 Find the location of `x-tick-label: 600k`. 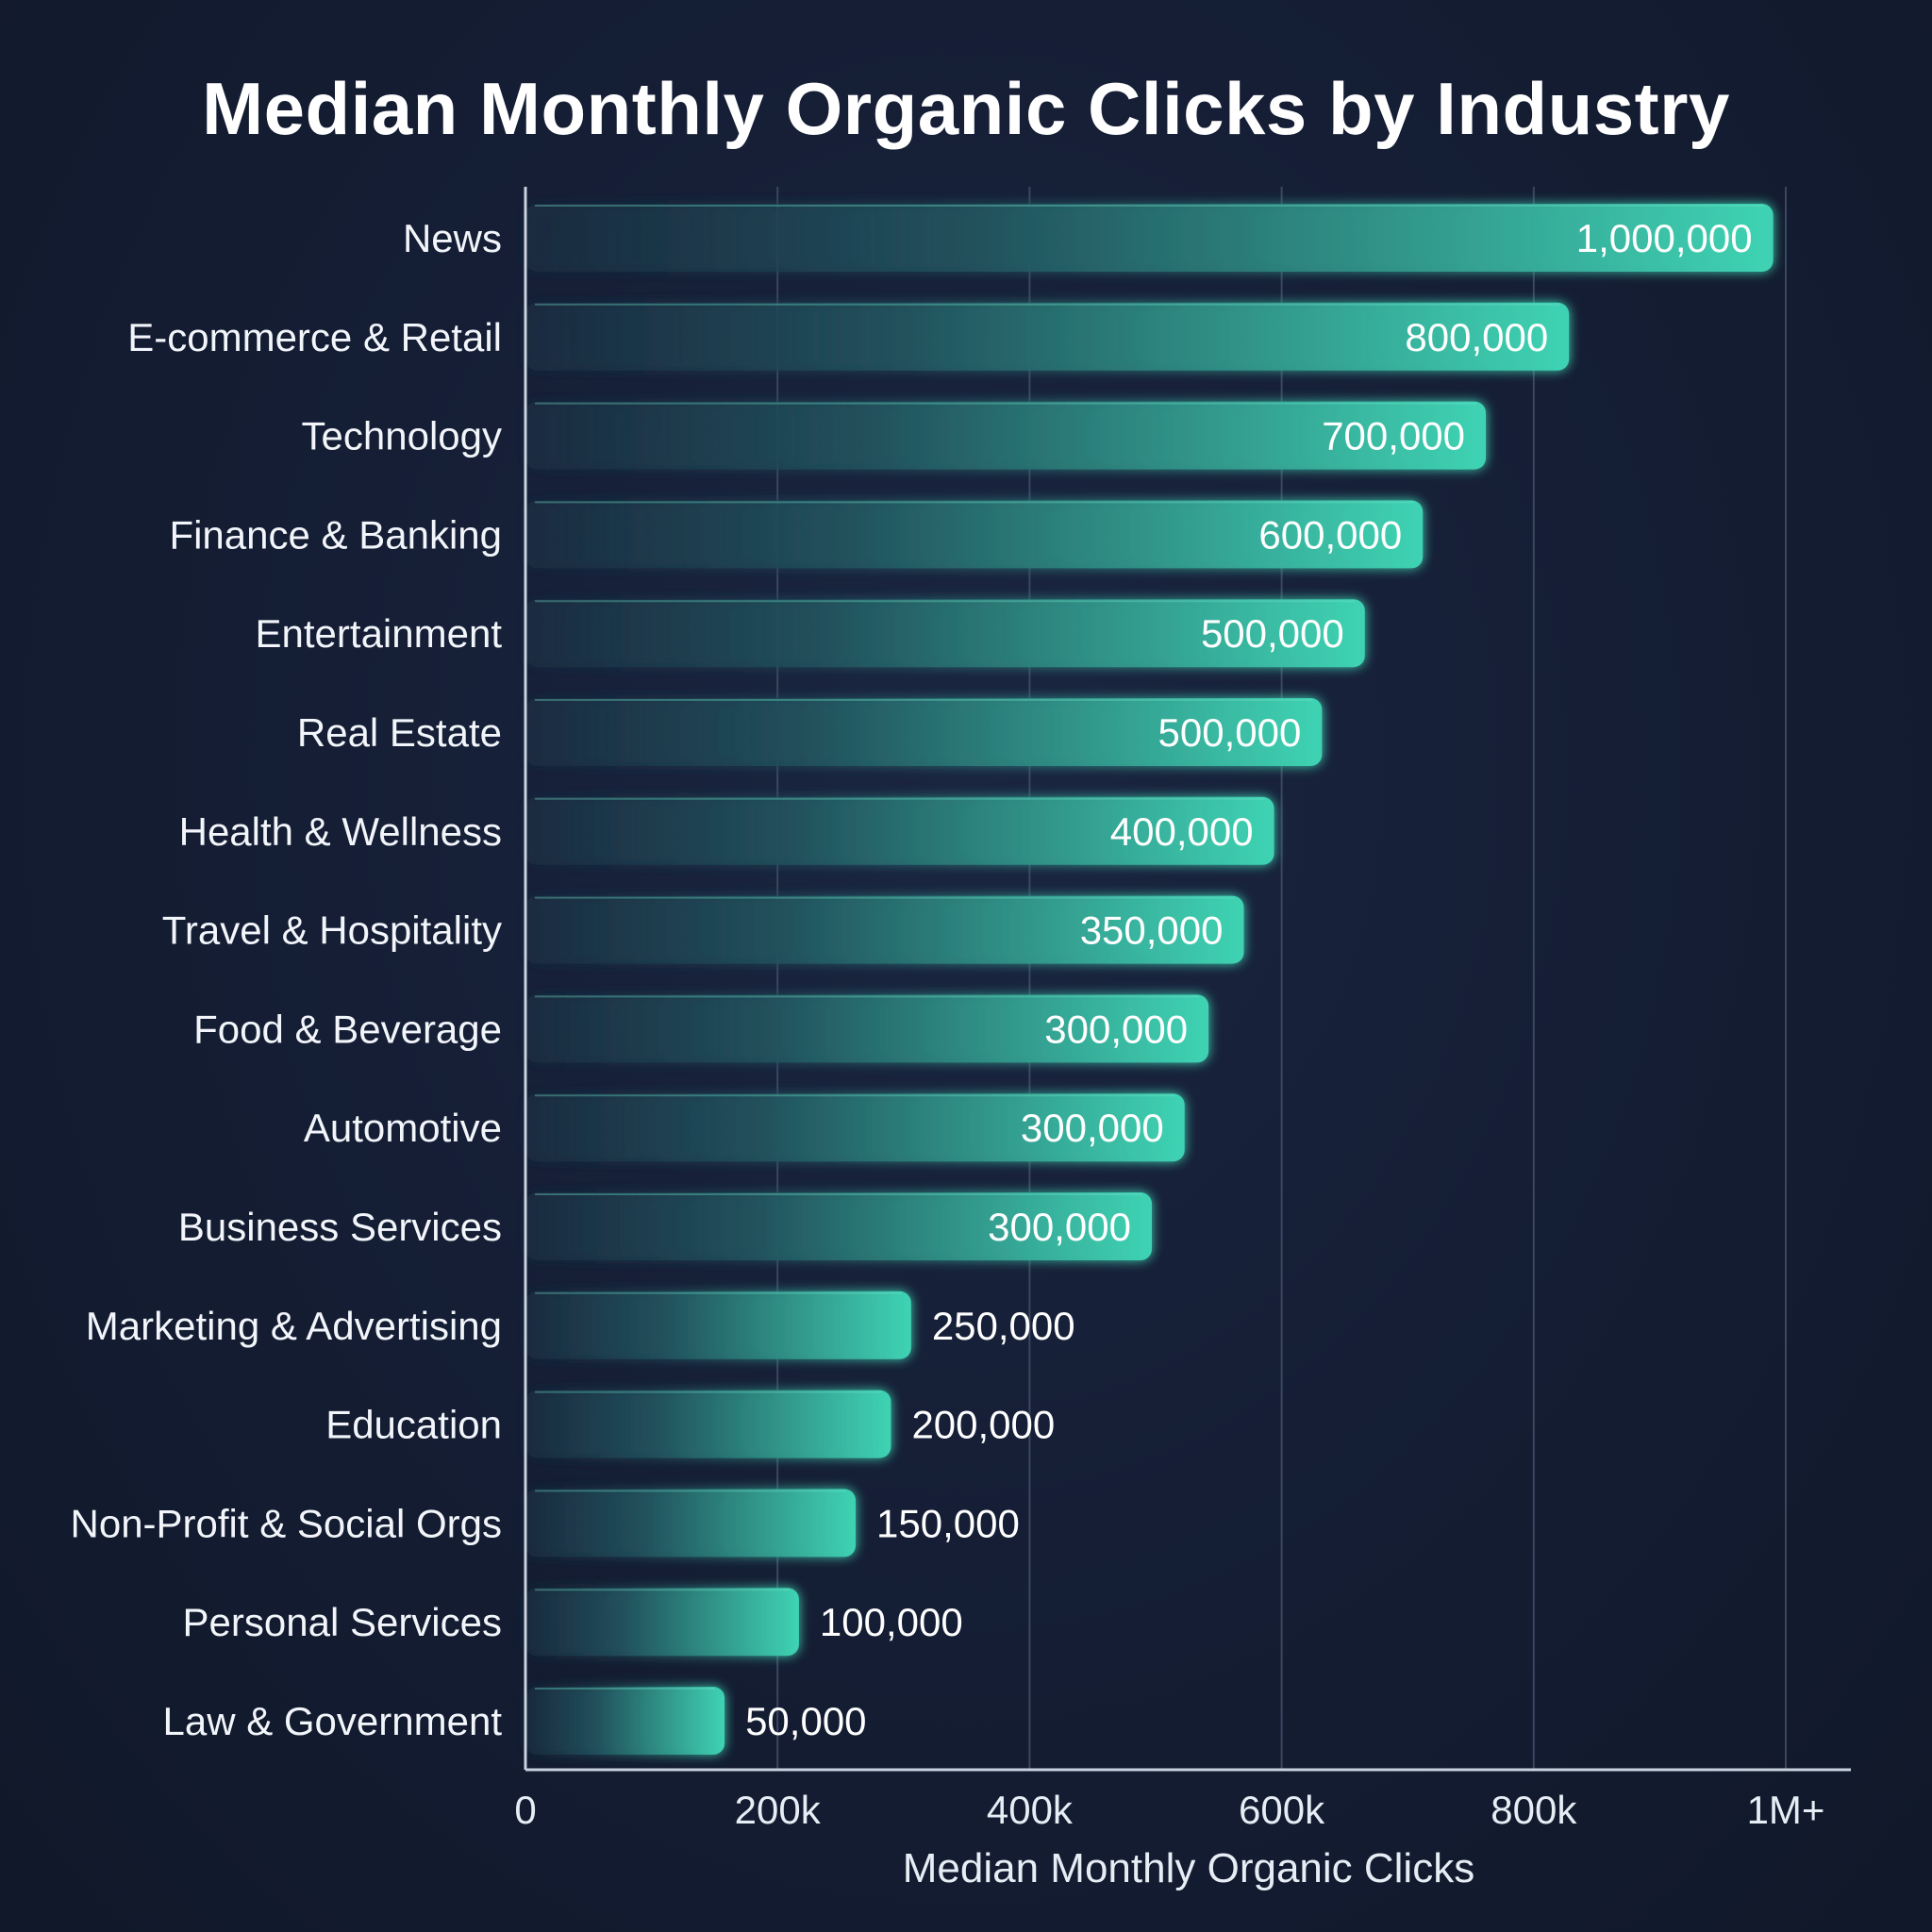

x-tick-label: 600k is located at coordinates (1282, 1810).